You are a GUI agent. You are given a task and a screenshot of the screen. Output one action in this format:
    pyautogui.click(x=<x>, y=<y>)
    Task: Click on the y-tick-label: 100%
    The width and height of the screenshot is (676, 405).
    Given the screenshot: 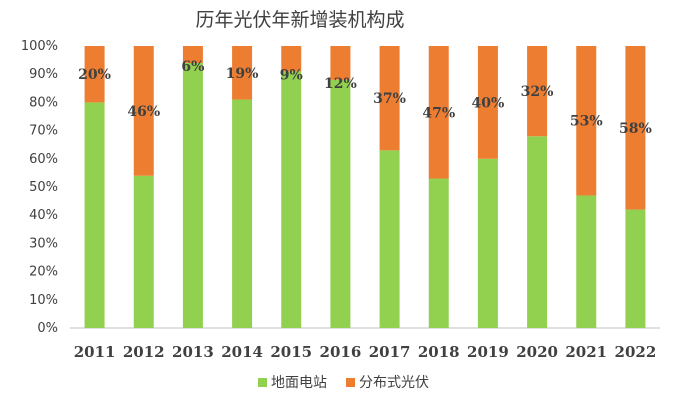 What is the action you would take?
    pyautogui.click(x=39, y=46)
    